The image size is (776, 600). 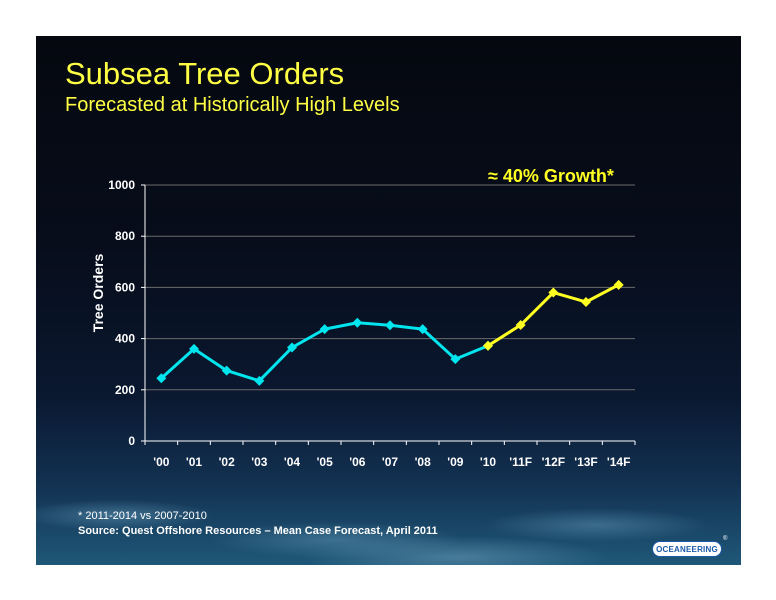 What do you see at coordinates (232, 105) in the screenshot?
I see `slide-subtitle: Forecasted at Historically High Levels` at bounding box center [232, 105].